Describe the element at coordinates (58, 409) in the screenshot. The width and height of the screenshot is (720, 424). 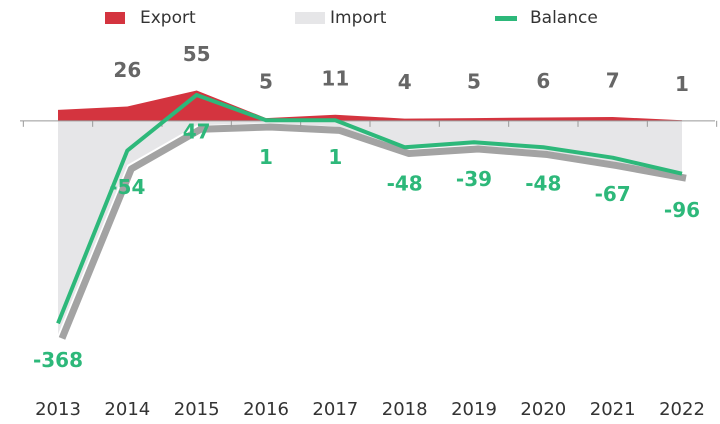
I see `x-tick-label: 2013` at that location.